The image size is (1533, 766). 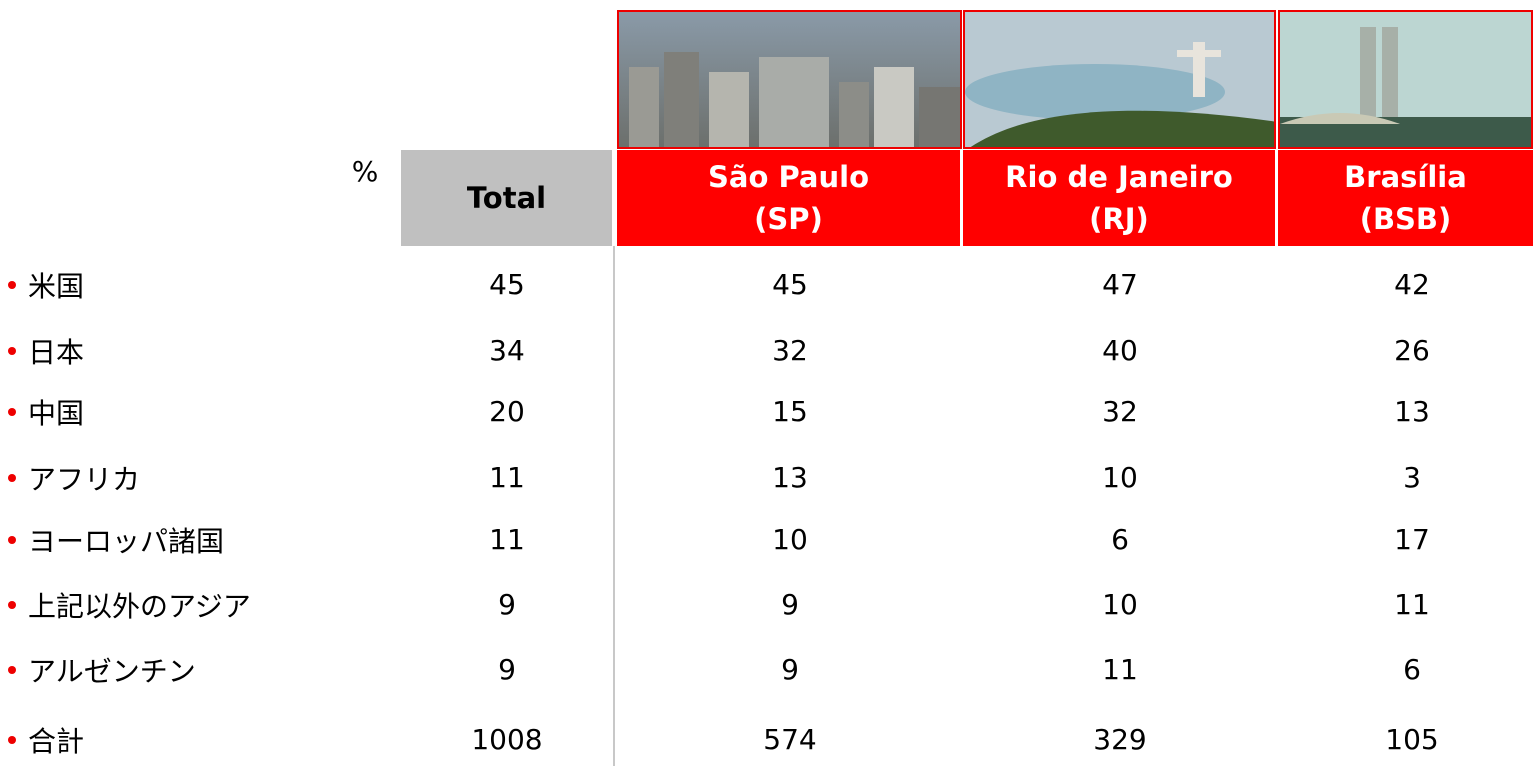 What do you see at coordinates (790, 411) in the screenshot?
I see `cell: 15` at bounding box center [790, 411].